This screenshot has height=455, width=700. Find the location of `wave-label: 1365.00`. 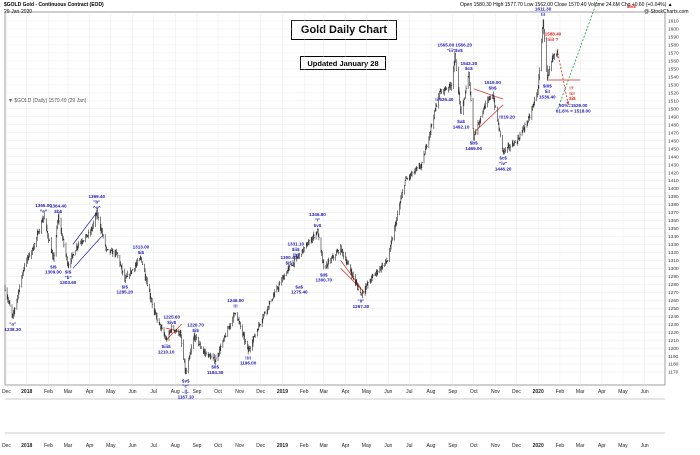

wave-label: 1365.00 is located at coordinates (43, 205).